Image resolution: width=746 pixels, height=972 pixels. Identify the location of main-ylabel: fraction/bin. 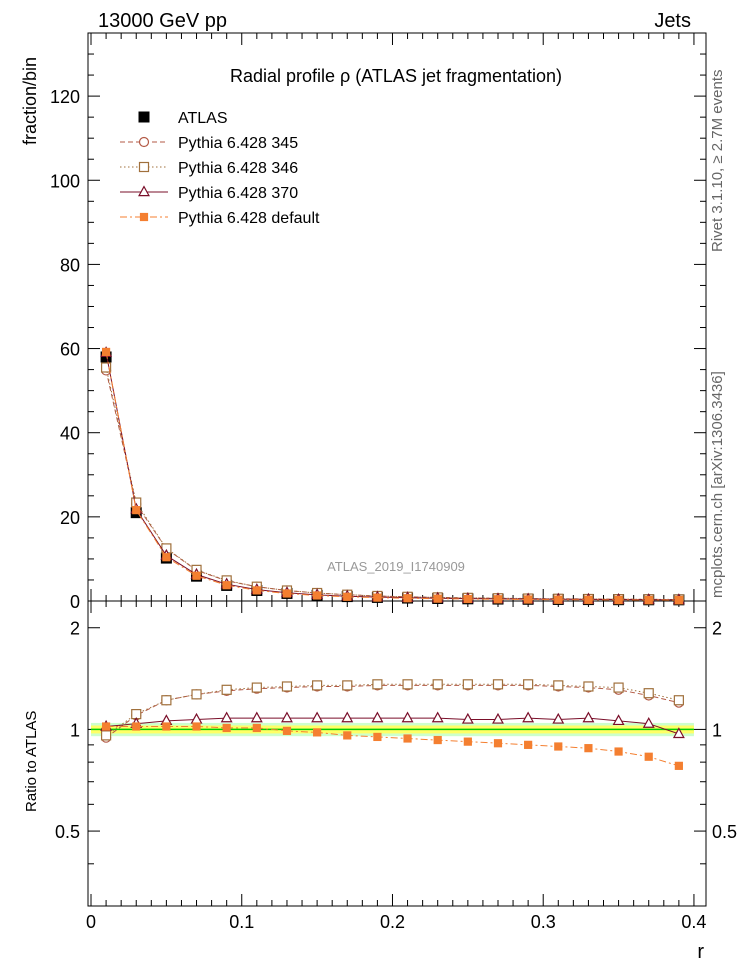
(30, 101).